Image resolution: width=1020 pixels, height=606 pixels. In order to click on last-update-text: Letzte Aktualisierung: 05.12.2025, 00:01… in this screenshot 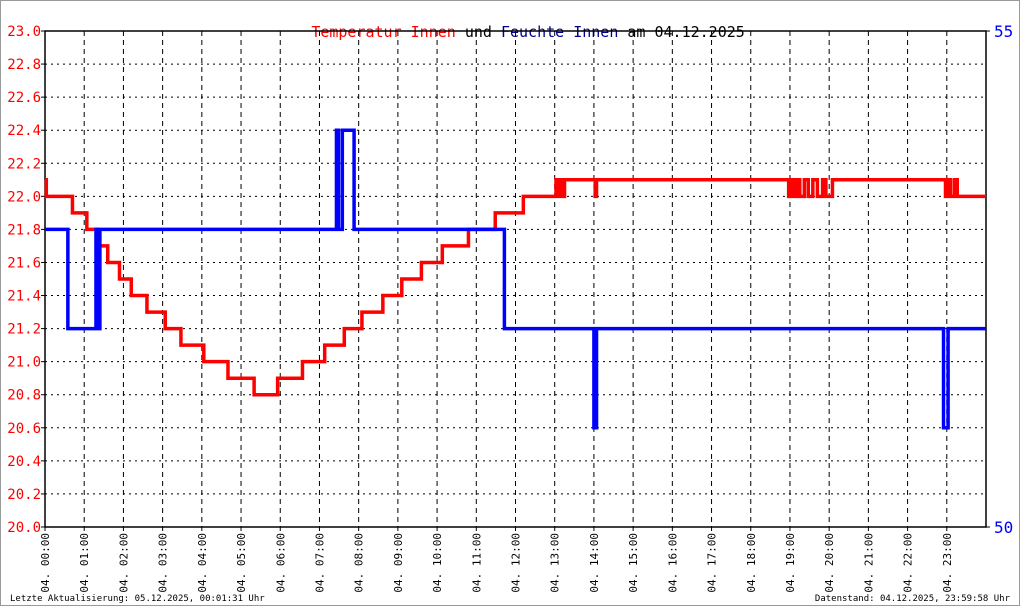, I will do `click(137, 599)`.